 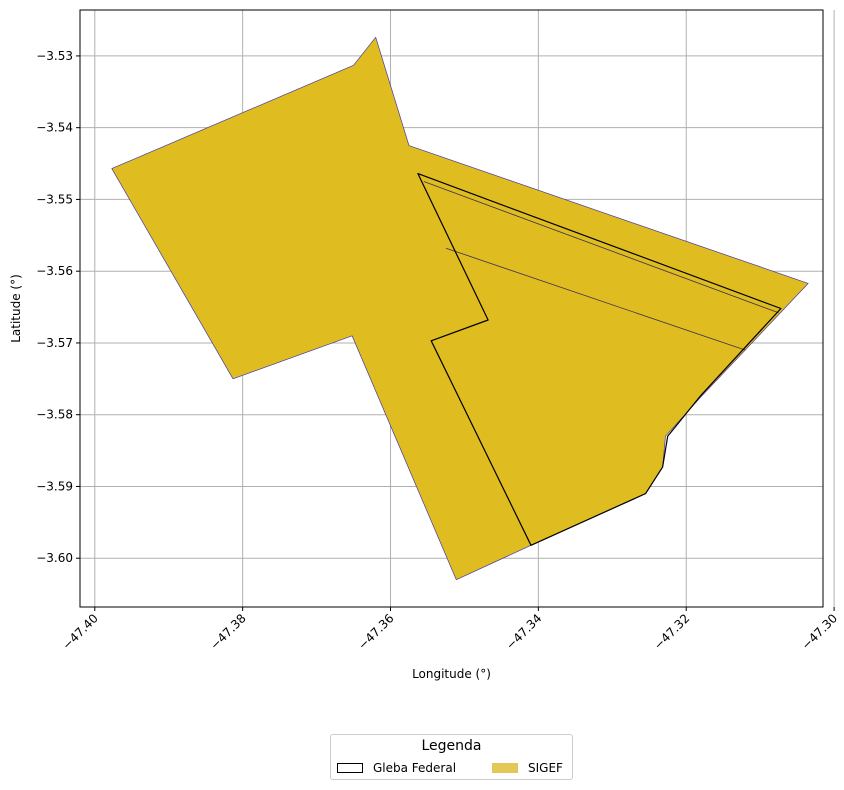 What do you see at coordinates (451, 757) in the screenshot?
I see `legend: Legenda Gleba Federal SIGEF` at bounding box center [451, 757].